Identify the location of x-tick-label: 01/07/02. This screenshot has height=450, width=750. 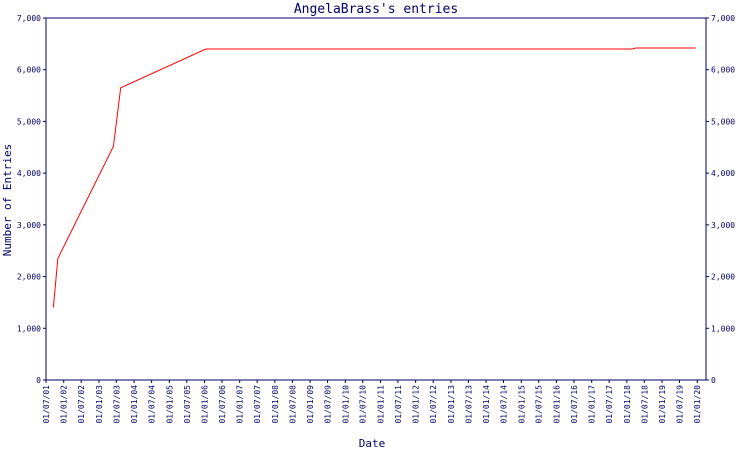
(81, 404).